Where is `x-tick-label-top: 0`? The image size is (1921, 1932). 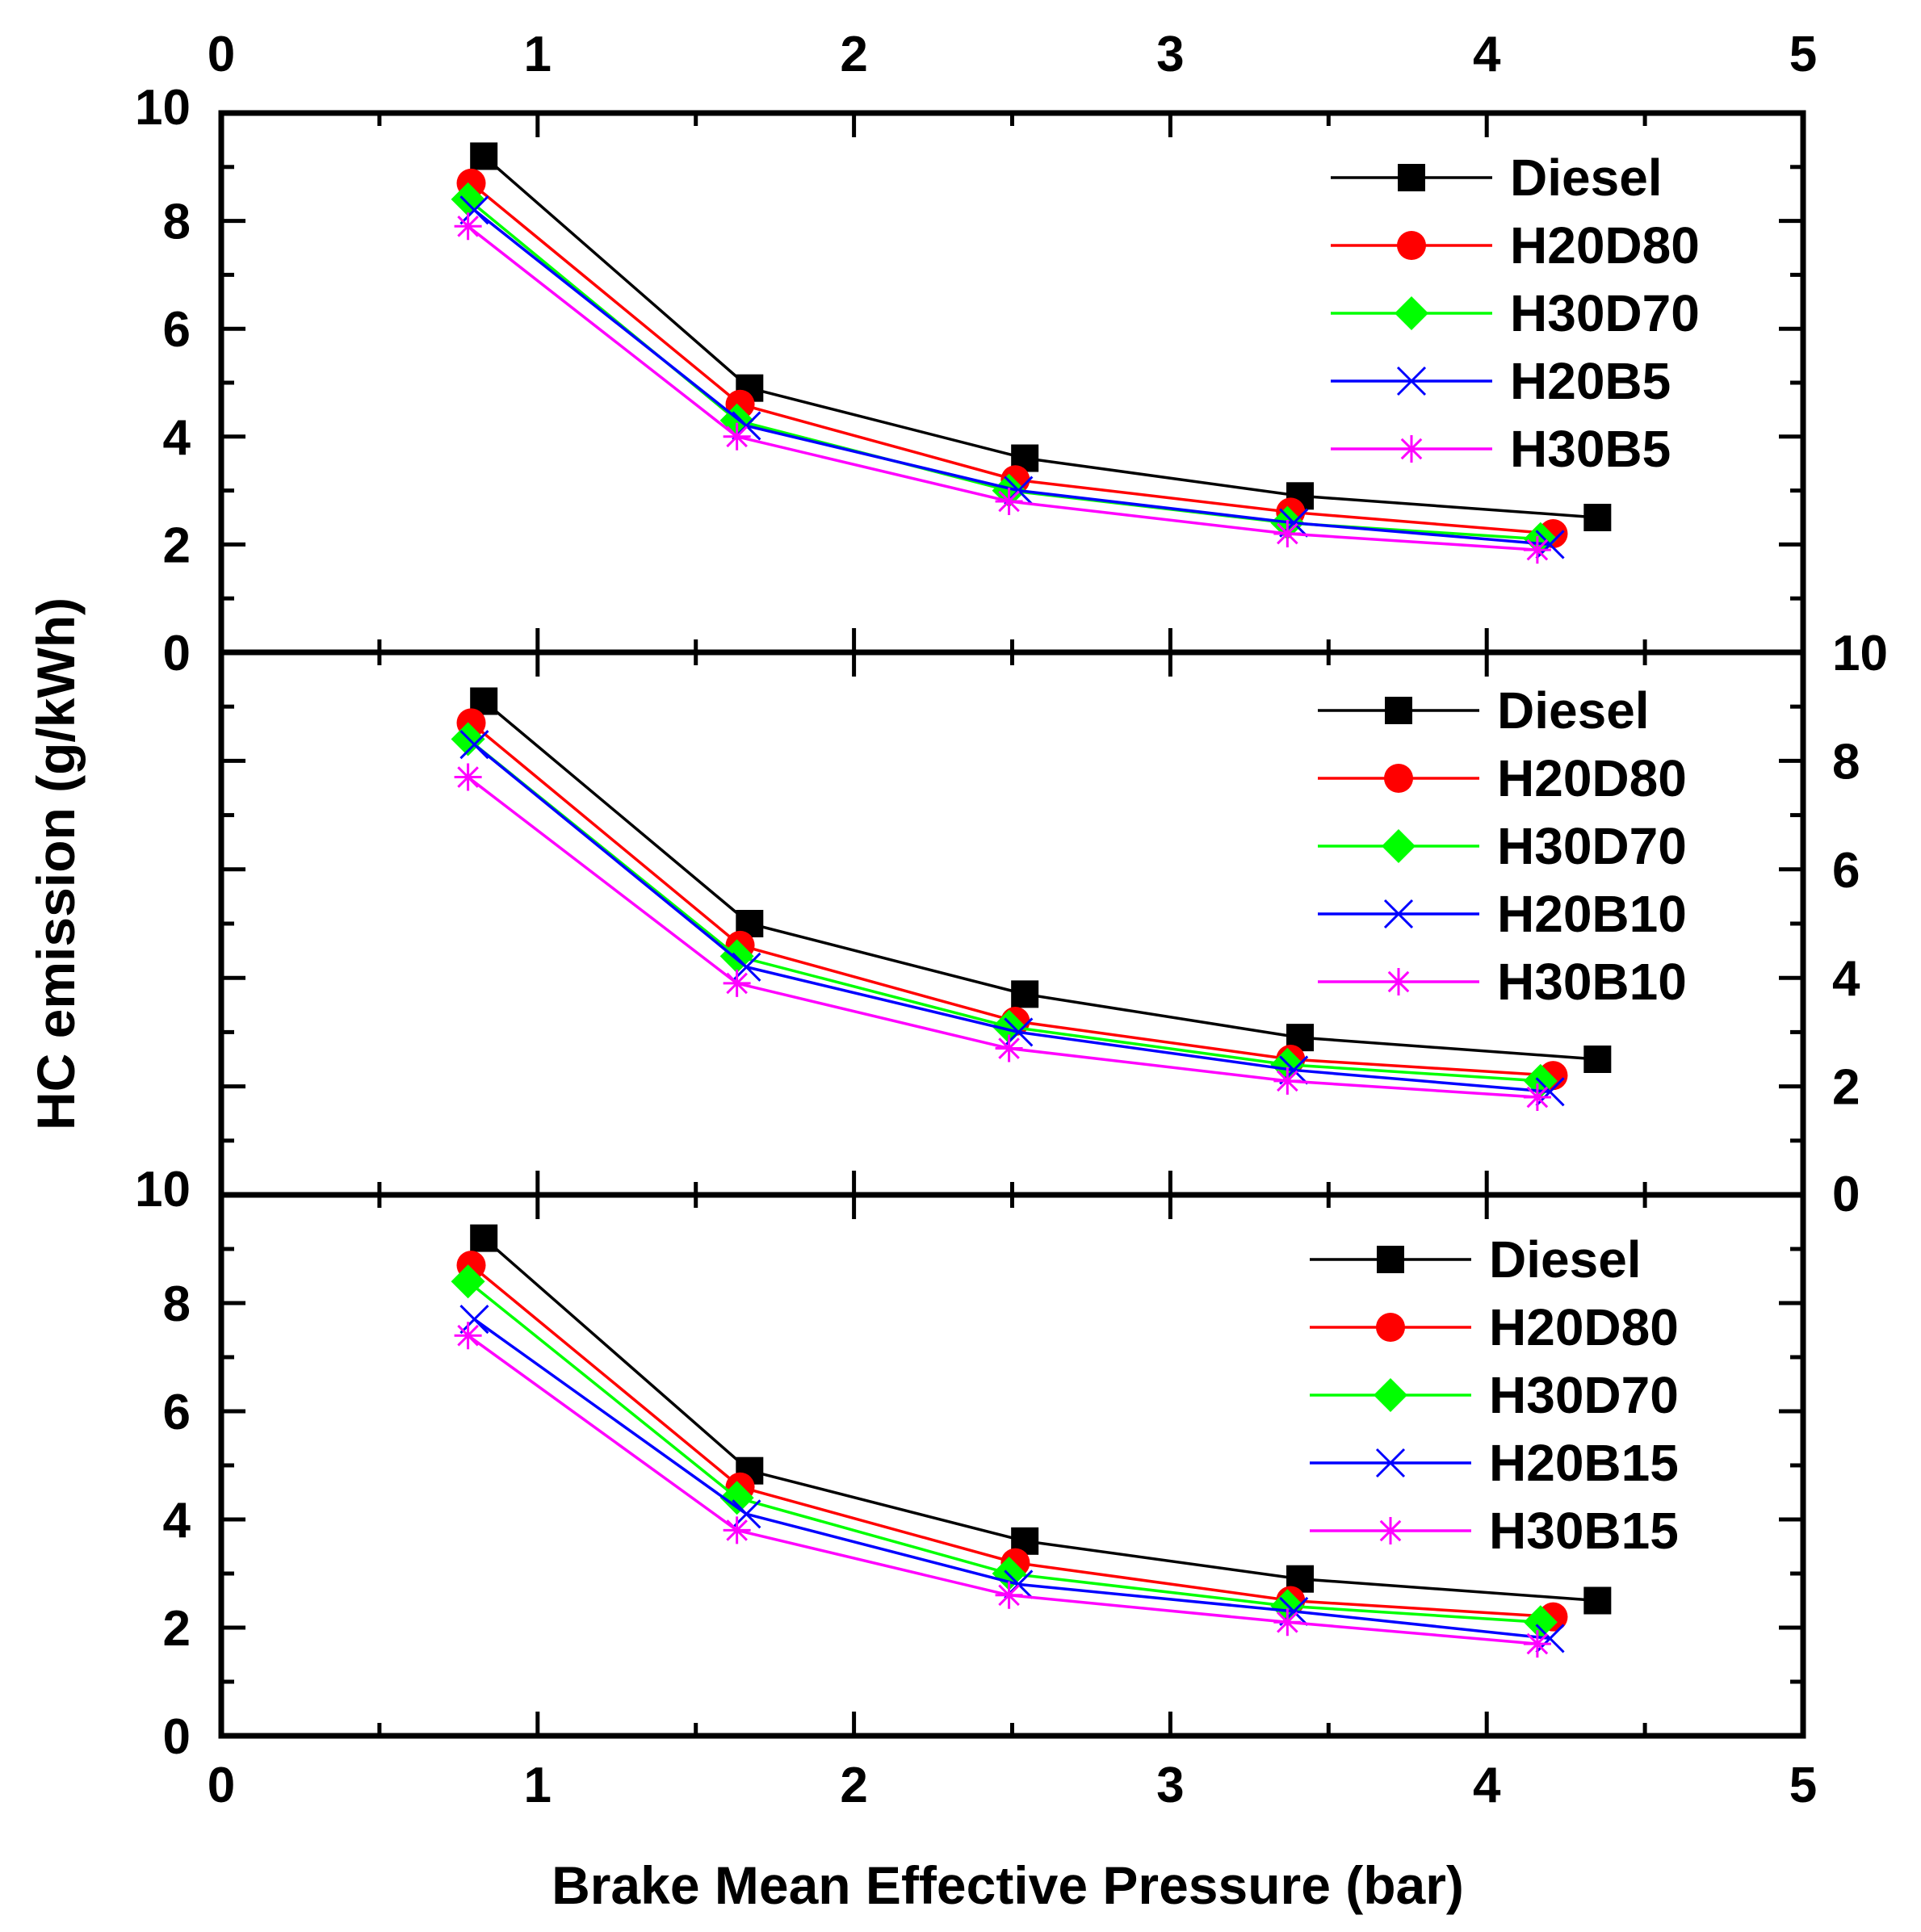 x-tick-label-top: 0 is located at coordinates (221, 55).